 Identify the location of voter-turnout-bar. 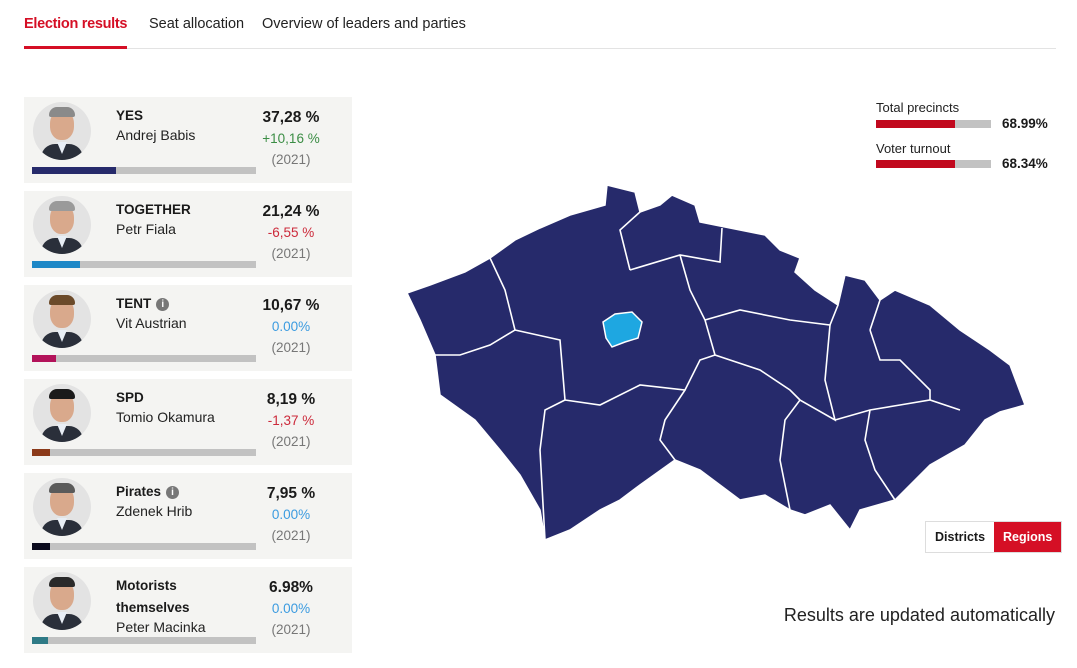
(933, 164).